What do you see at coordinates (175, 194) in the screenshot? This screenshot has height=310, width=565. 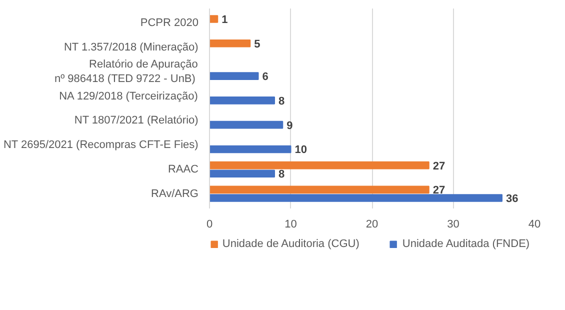 I see `y-tick-label: RAv/ARG` at bounding box center [175, 194].